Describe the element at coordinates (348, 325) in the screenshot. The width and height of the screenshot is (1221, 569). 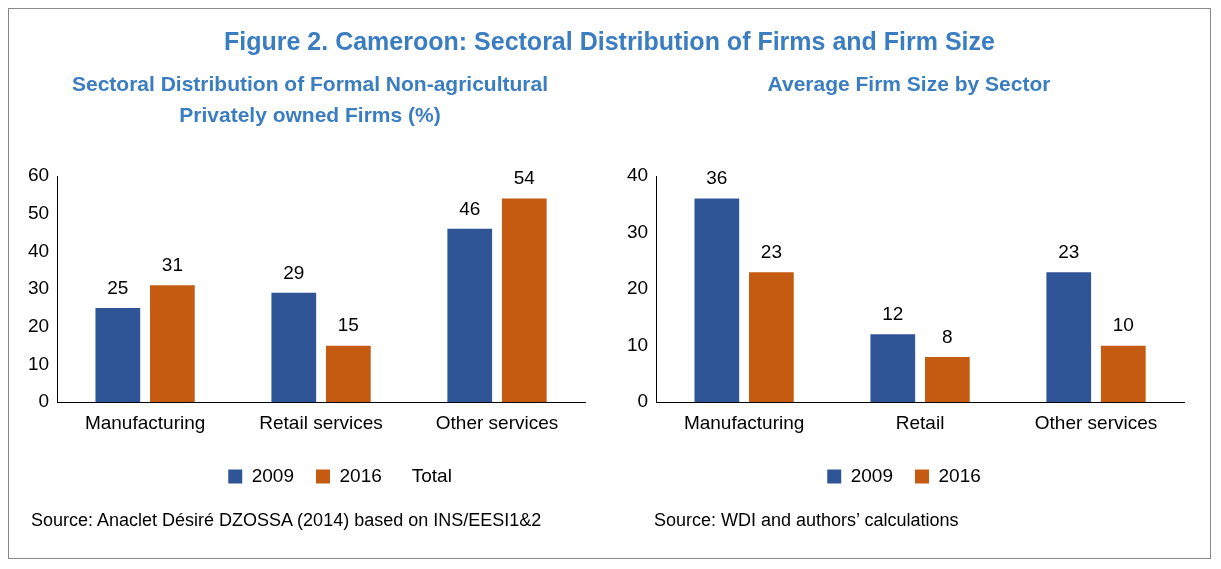
I see `data-label: 15` at that location.